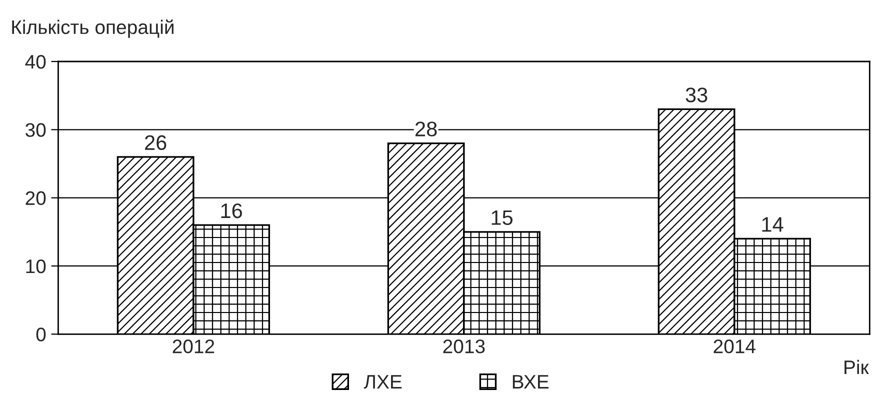 This screenshot has width=882, height=410. I want to click on legend-label: ВХЕ, so click(530, 381).